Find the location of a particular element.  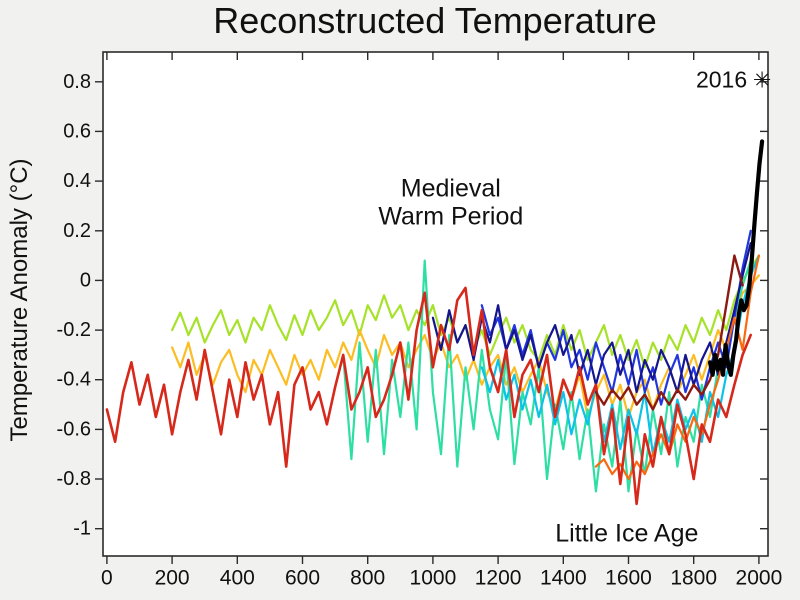

series-line-instrumental-record-black is located at coordinates (736, 258).